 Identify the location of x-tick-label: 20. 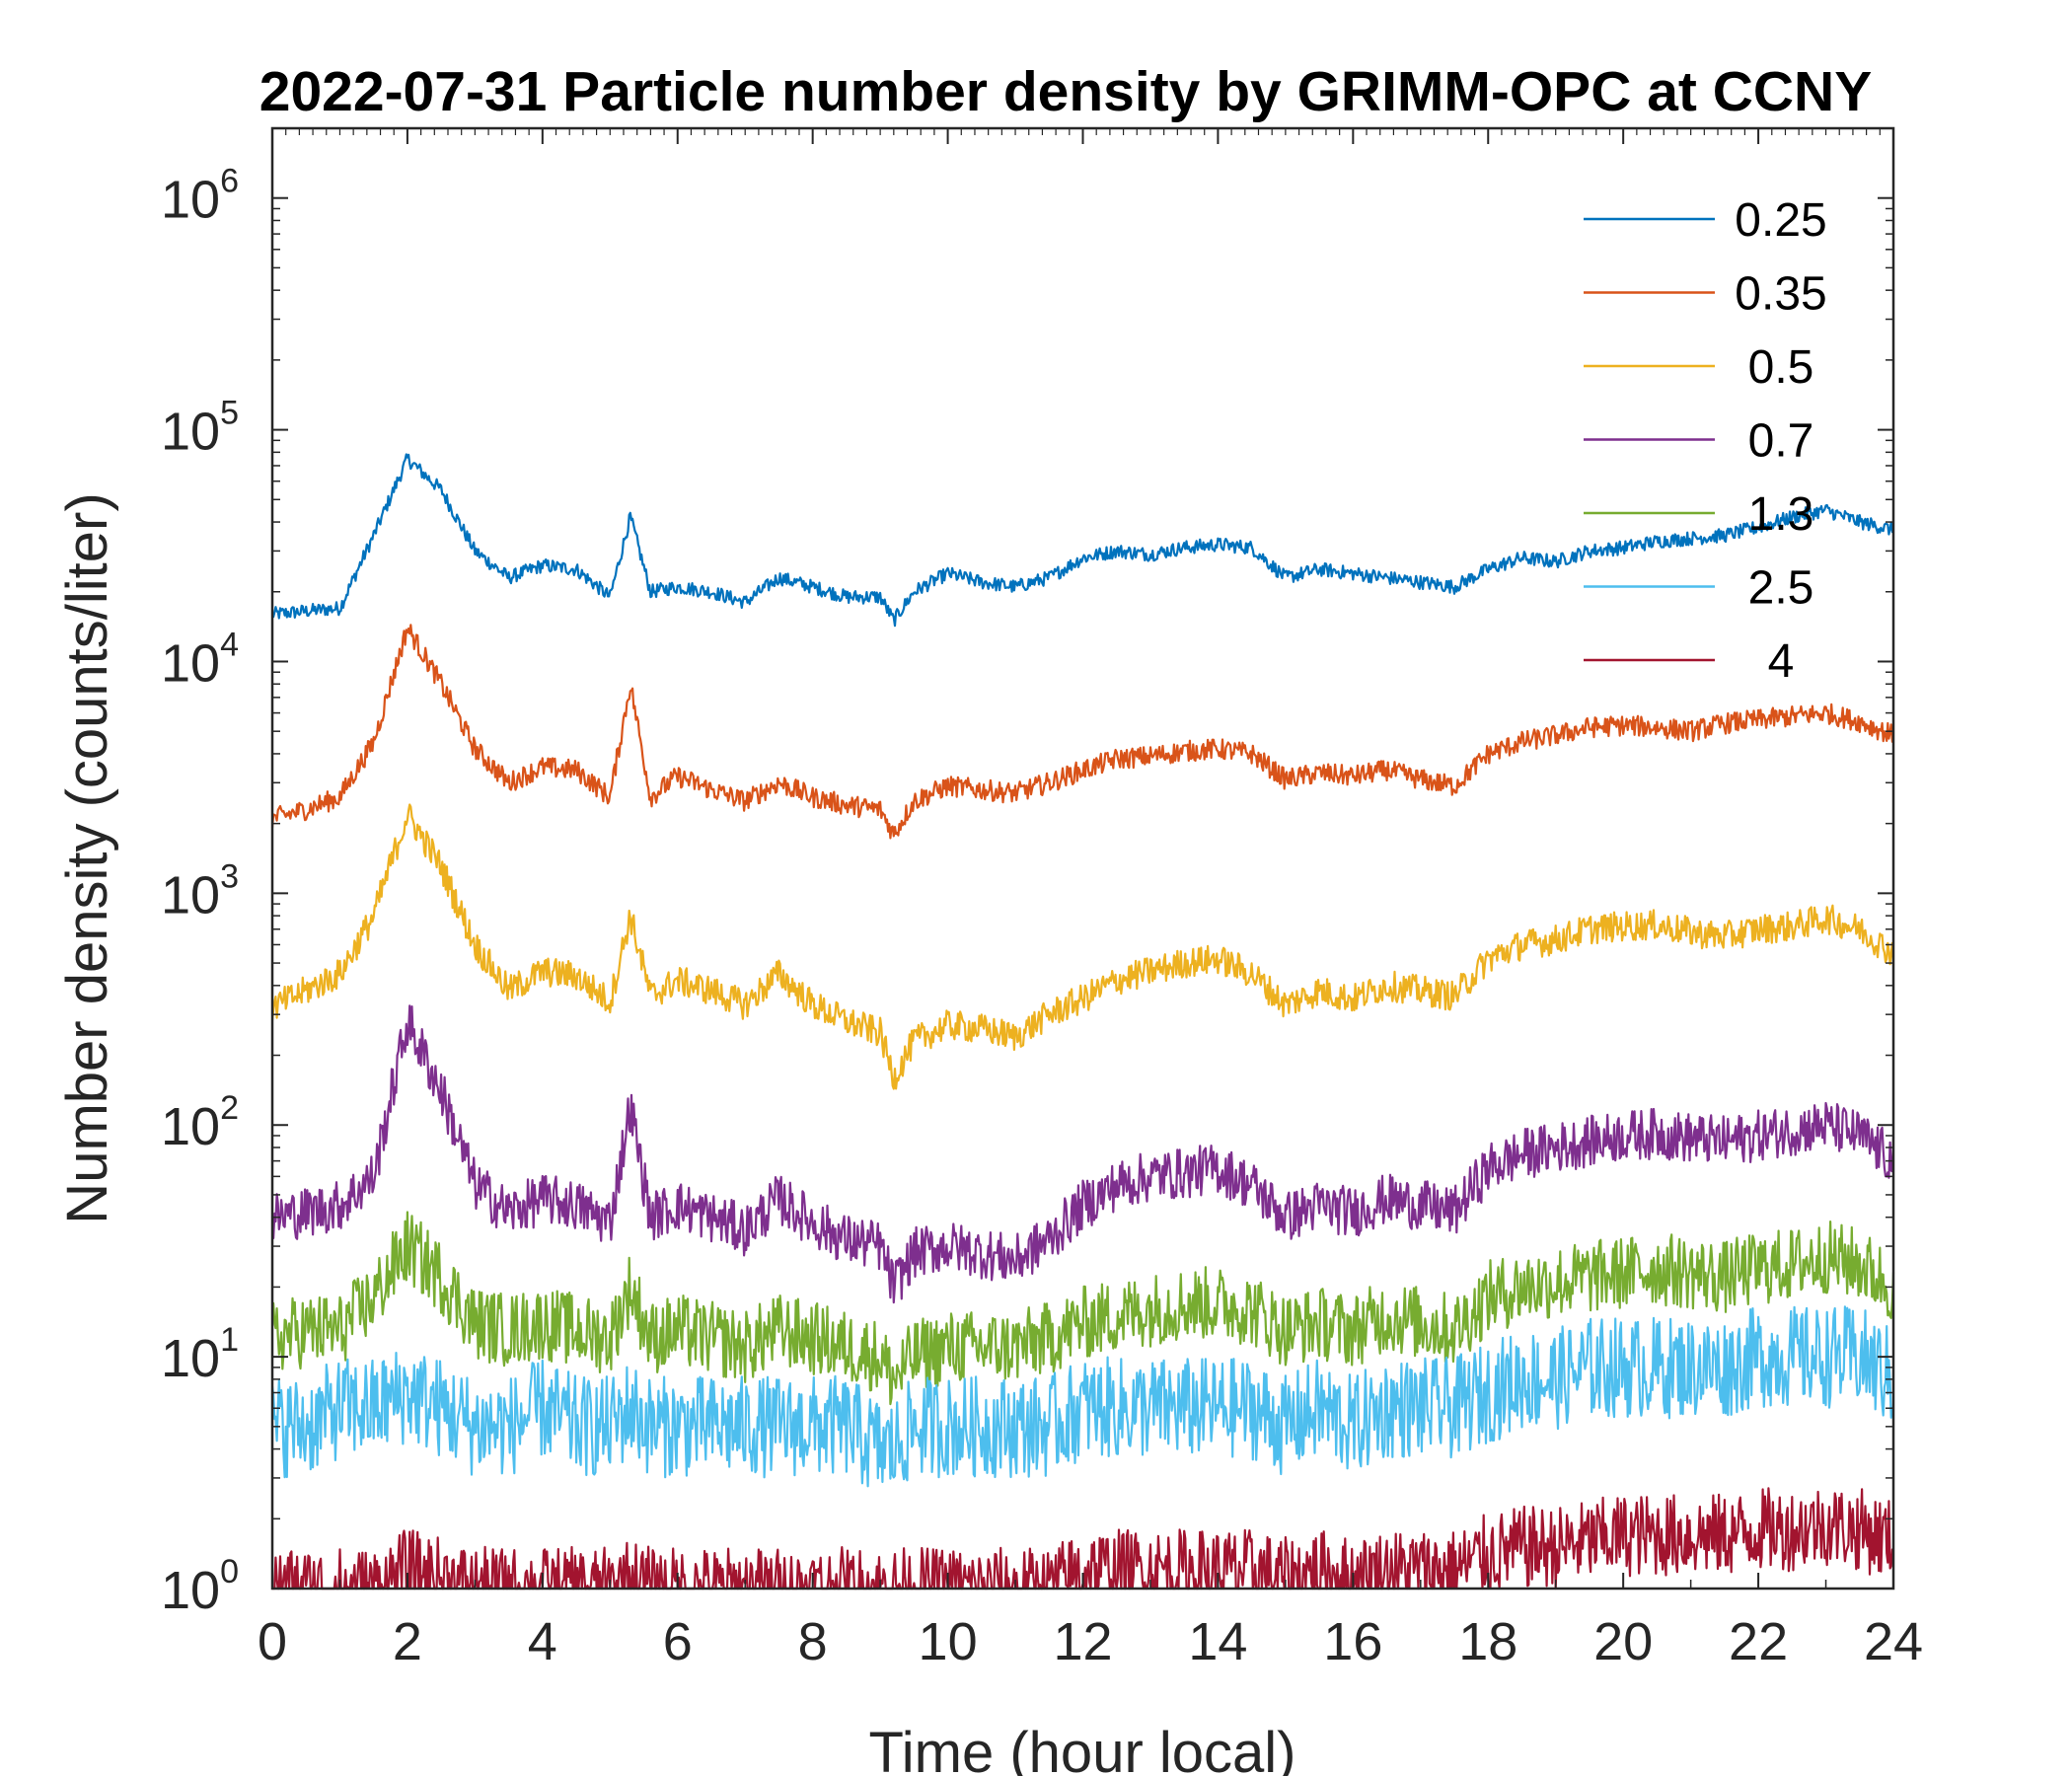
(1623, 1642).